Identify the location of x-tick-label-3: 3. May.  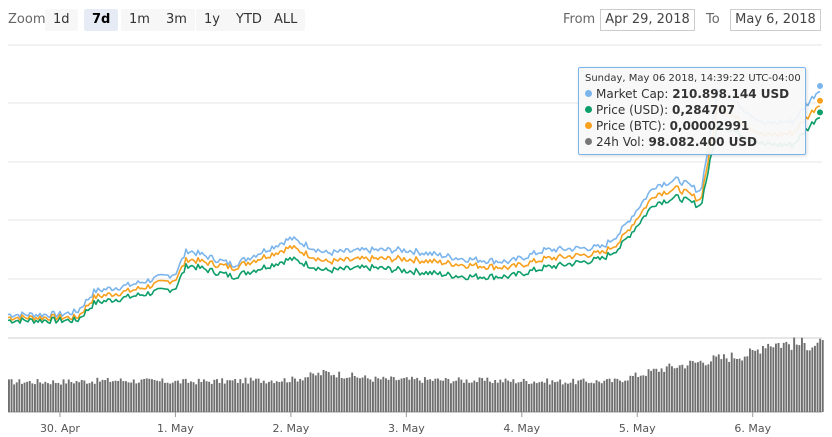
(406, 428).